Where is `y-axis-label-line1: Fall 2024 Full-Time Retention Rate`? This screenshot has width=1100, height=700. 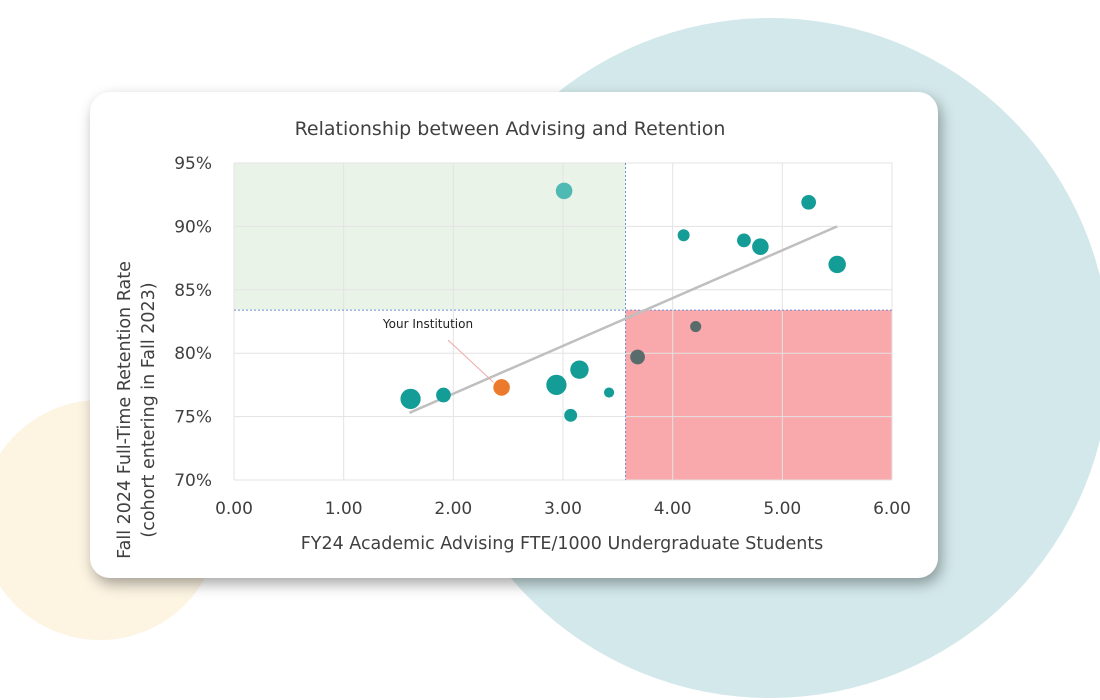
y-axis-label-line1: Fall 2024 Full-Time Retention Rate is located at coordinates (125, 410).